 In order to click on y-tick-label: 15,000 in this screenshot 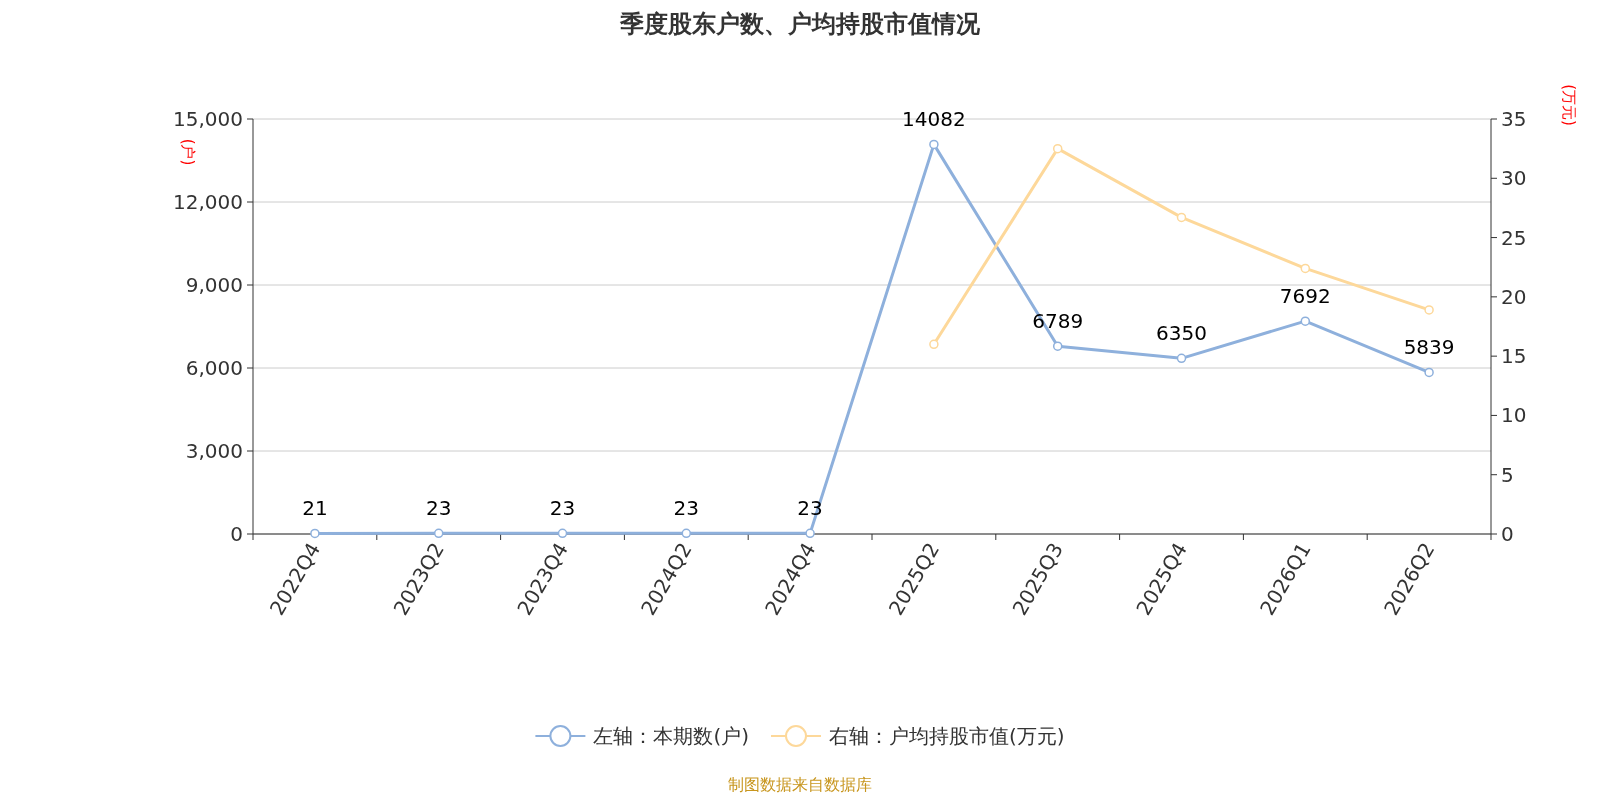, I will do `click(208, 119)`.